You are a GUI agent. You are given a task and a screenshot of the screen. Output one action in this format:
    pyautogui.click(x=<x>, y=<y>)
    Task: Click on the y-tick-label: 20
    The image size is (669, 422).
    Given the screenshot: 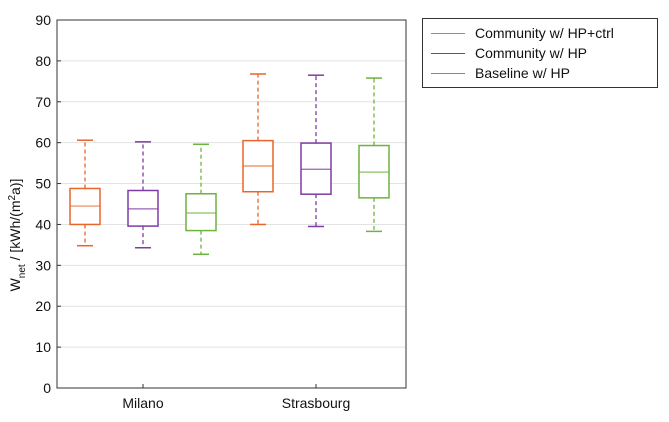 What is the action you would take?
    pyautogui.click(x=43, y=306)
    